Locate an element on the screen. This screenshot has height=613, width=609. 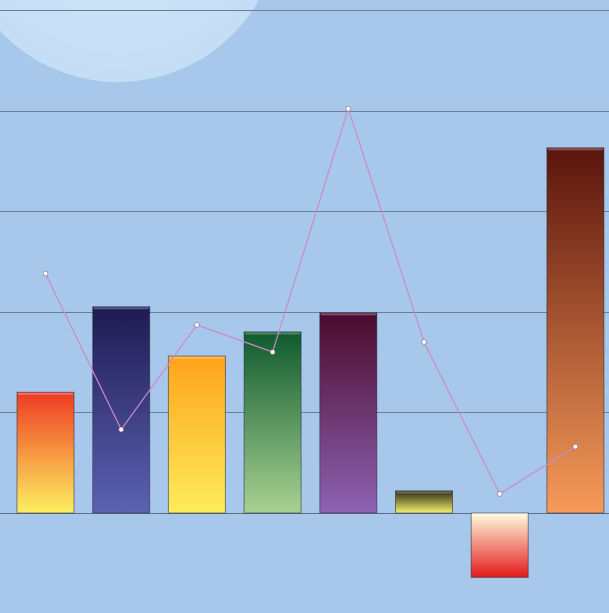
background-glow-circle is located at coordinates (129, 41).